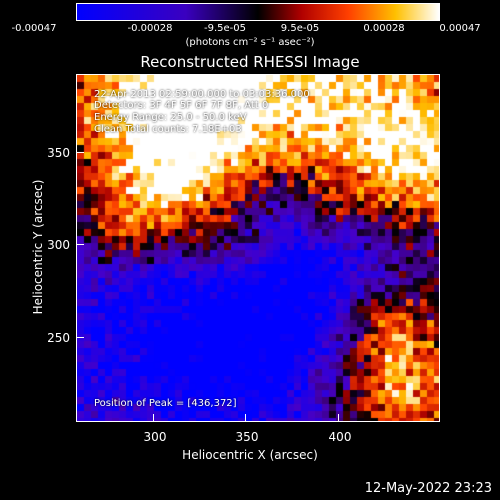 This screenshot has width=500, height=500. What do you see at coordinates (428, 488) in the screenshot?
I see `timestamp-footer: 12-May-2022 23:23` at bounding box center [428, 488].